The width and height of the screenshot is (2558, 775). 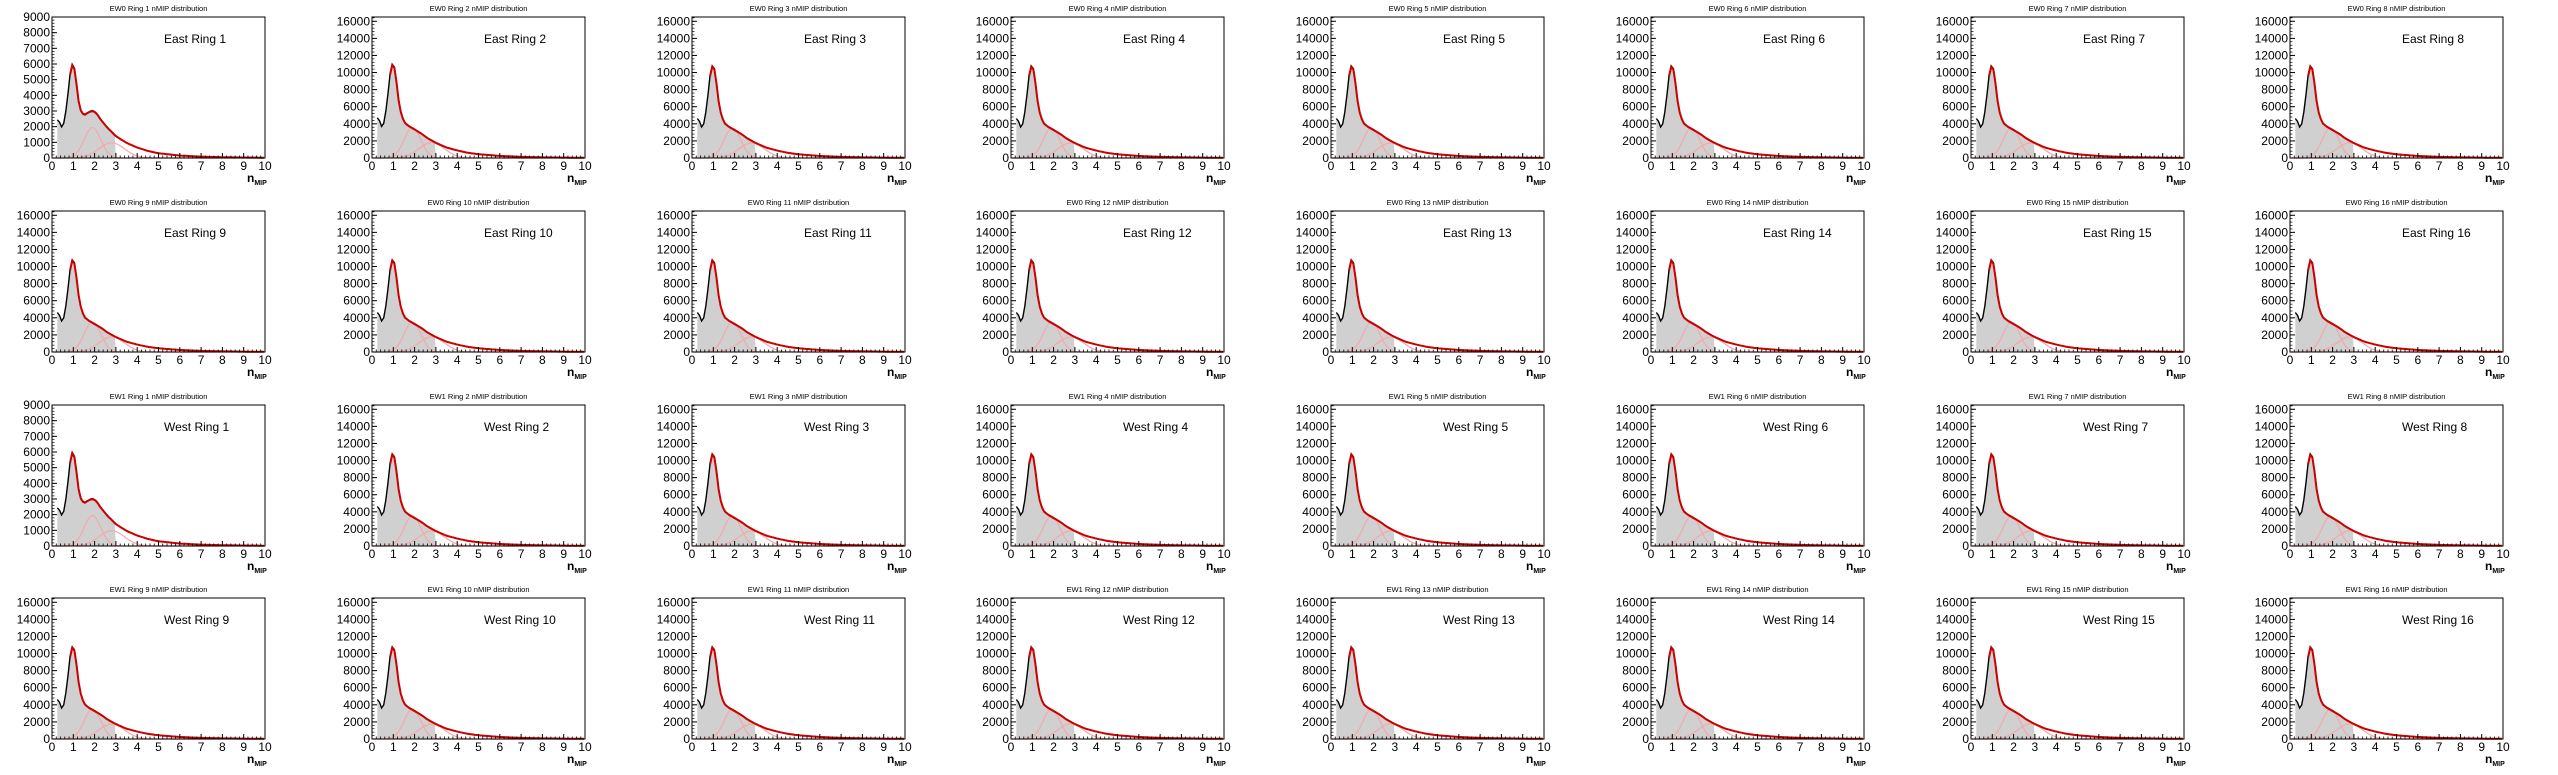 I want to click on panel-title: EW1 Ring 11 nMIP distribution, so click(x=797, y=589).